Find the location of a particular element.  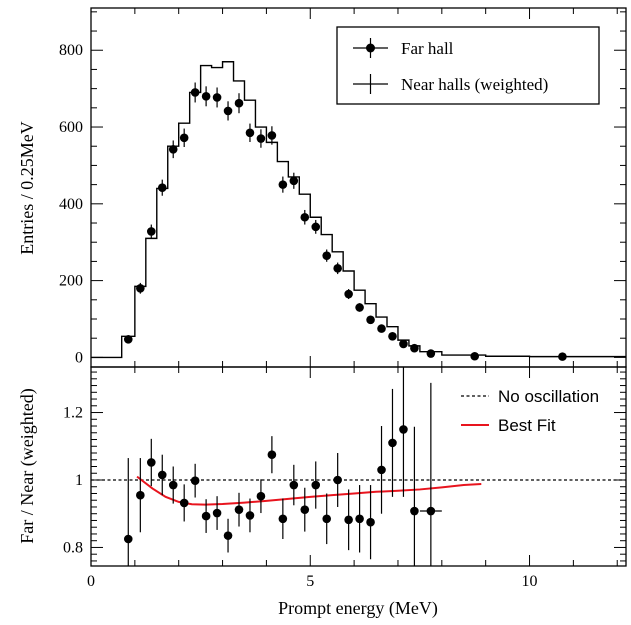

legend-far-hall-label: Far hall is located at coordinates (427, 48).